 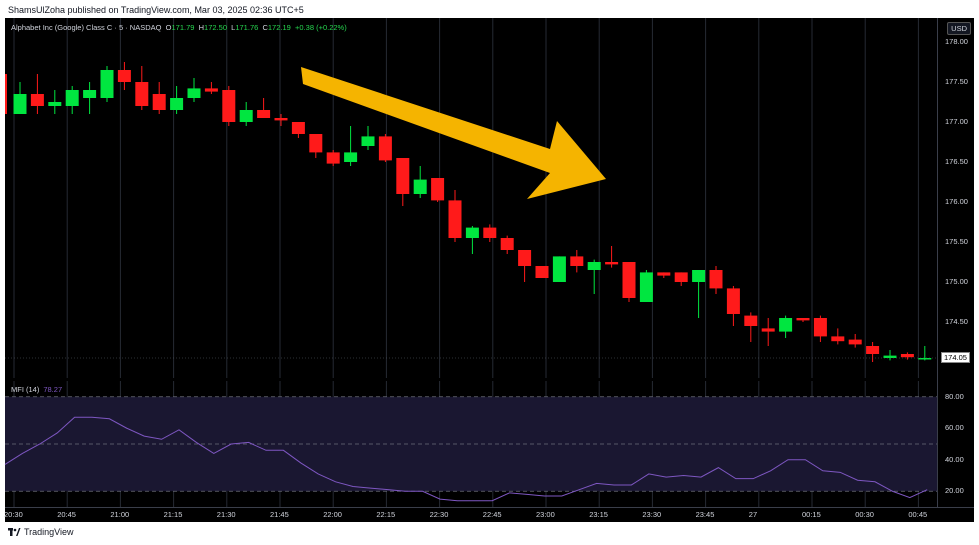 I want to click on time-tick-label: 22:45, so click(x=492, y=514).